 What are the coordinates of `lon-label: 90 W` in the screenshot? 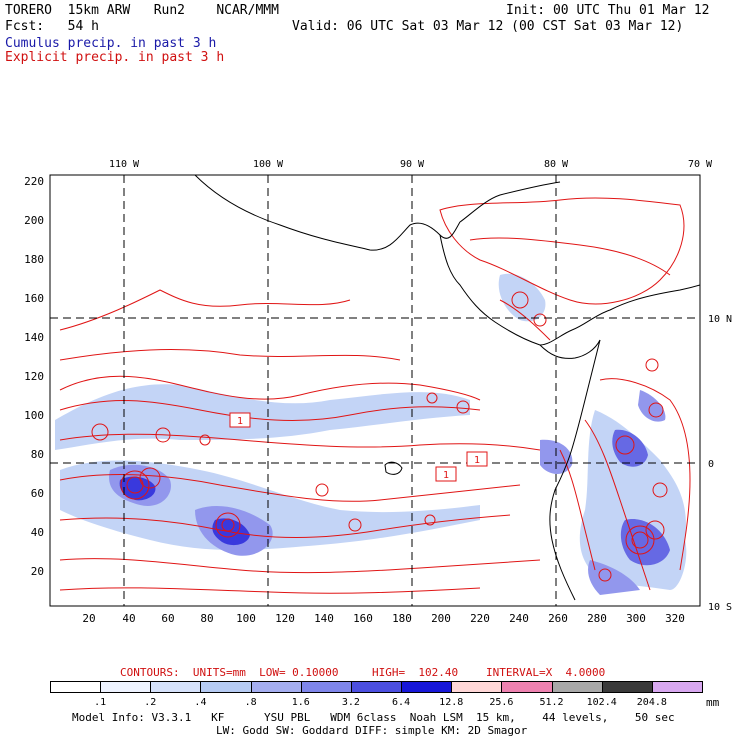 It's located at (412, 164).